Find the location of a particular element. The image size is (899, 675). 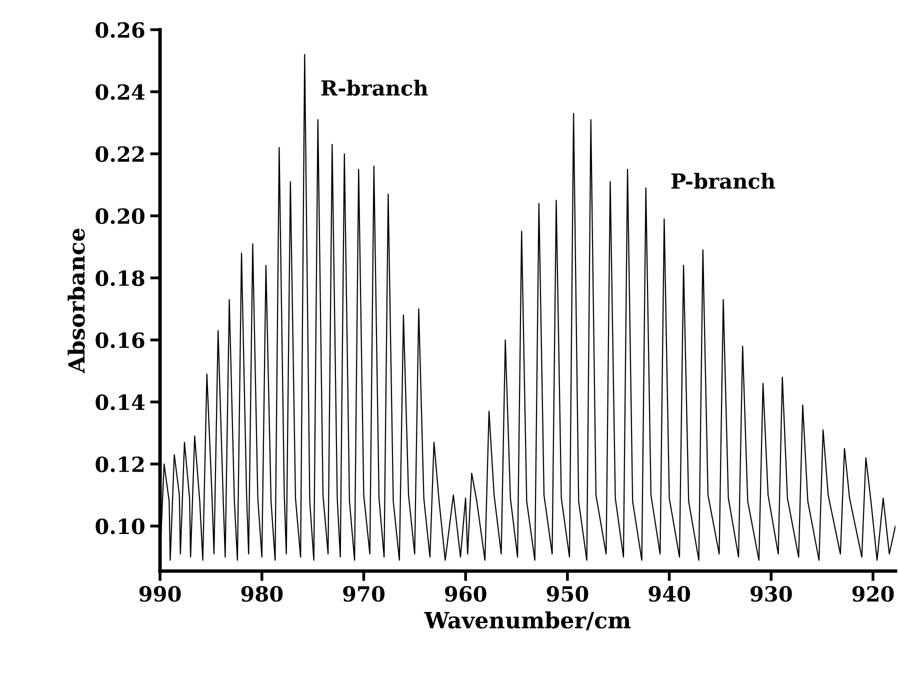

x-tick-label: 980 is located at coordinates (262, 594).